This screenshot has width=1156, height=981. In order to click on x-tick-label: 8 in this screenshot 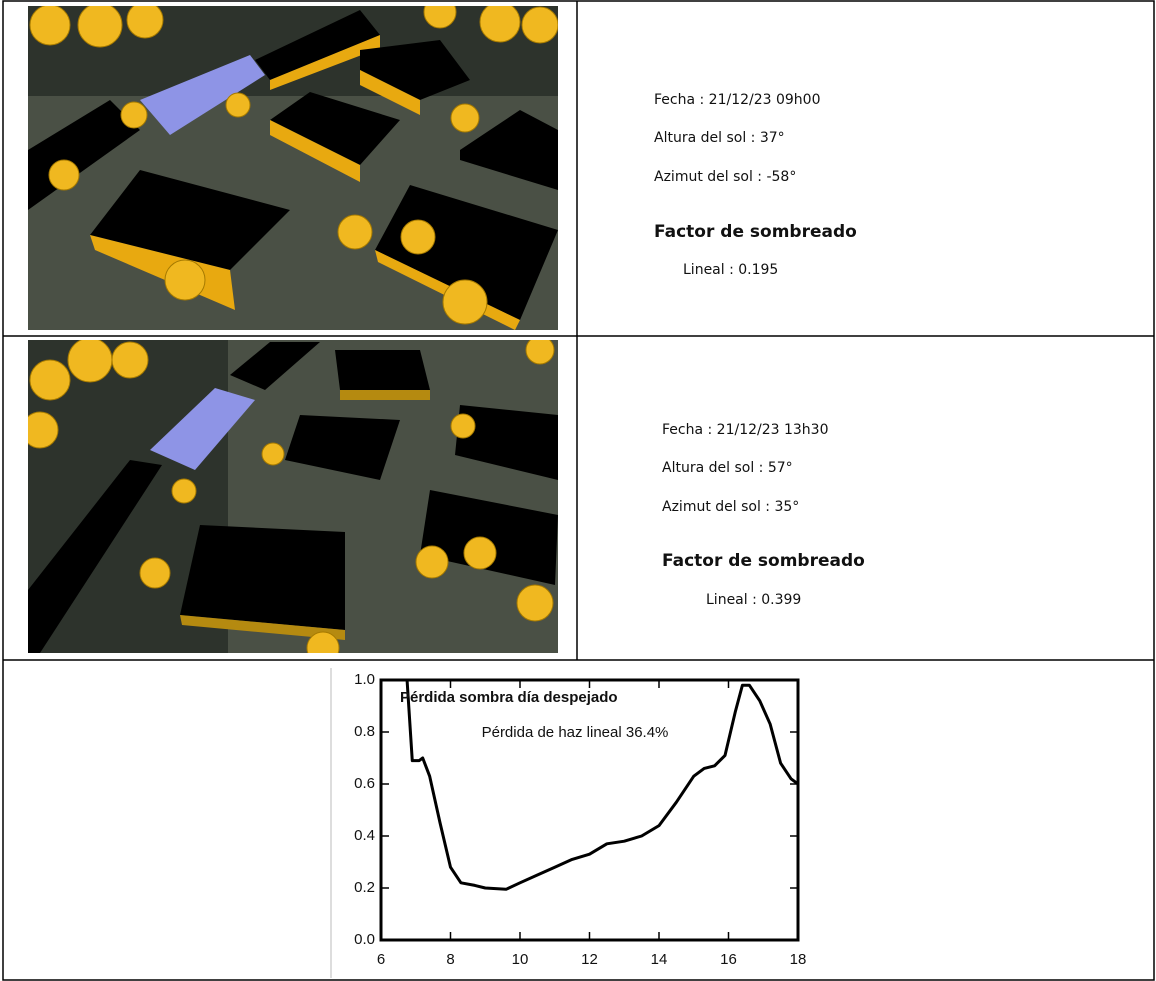, I will do `click(450, 959)`.